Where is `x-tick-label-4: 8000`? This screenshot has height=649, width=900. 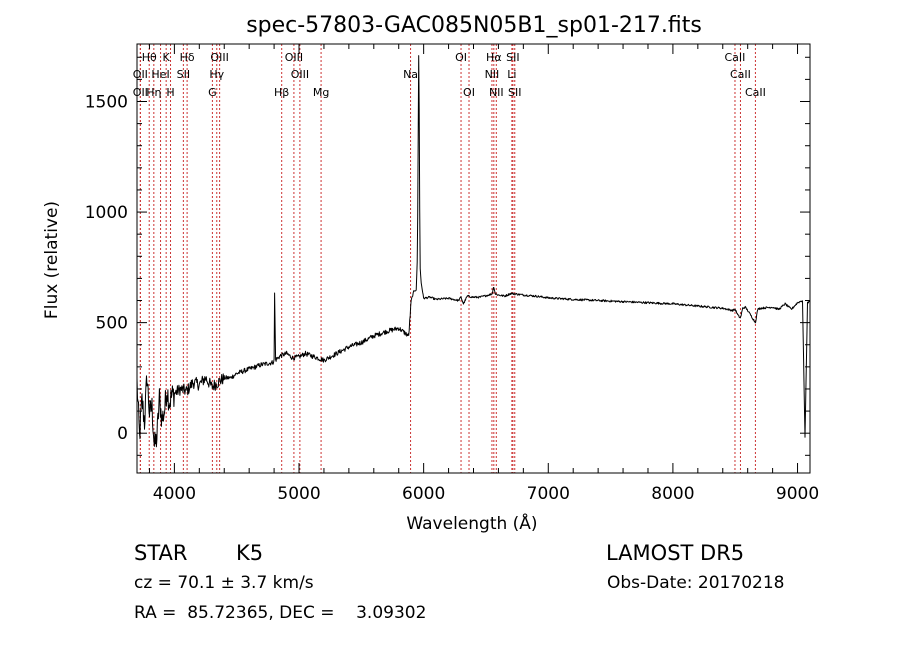 x-tick-label-4: 8000 is located at coordinates (672, 494).